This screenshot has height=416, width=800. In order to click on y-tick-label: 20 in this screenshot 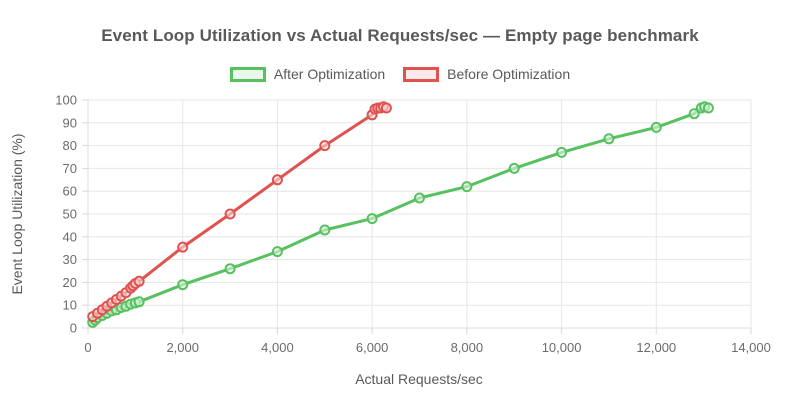, I will do `click(70, 282)`.